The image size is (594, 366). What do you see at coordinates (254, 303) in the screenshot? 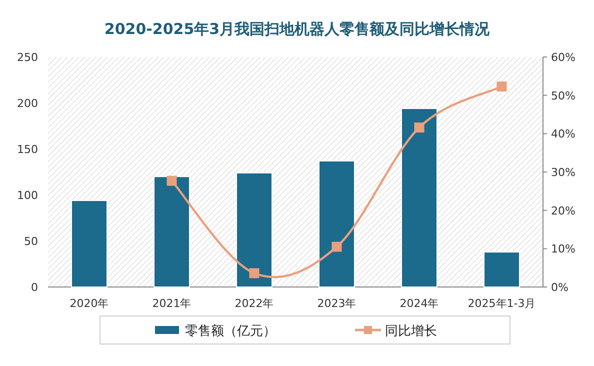
I see `x-tick-label: 2022年` at bounding box center [254, 303].